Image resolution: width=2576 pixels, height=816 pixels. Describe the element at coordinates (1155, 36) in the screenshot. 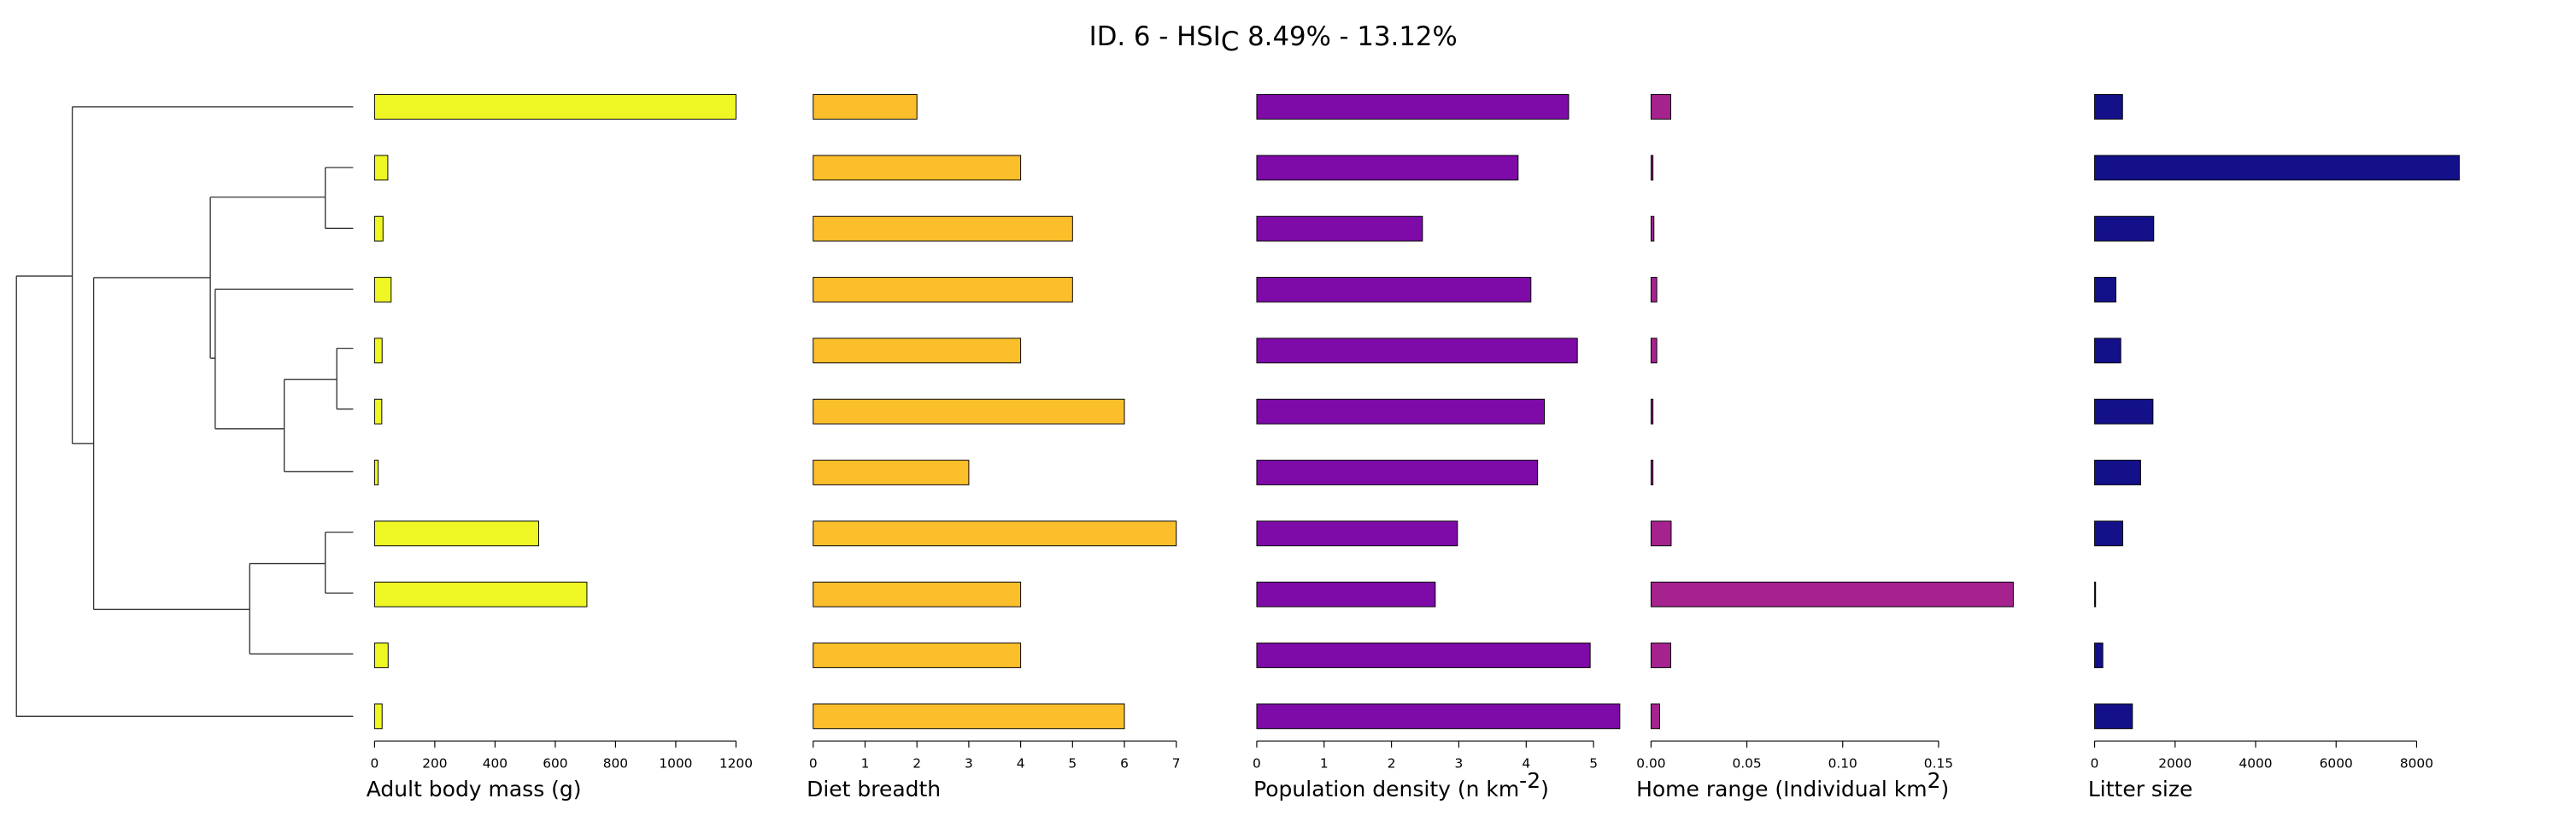

I see `title-text: ID. 6 - HSI` at that location.